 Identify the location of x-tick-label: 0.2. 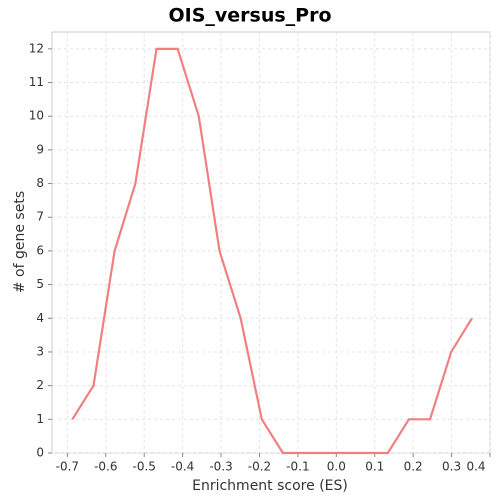
(413, 467).